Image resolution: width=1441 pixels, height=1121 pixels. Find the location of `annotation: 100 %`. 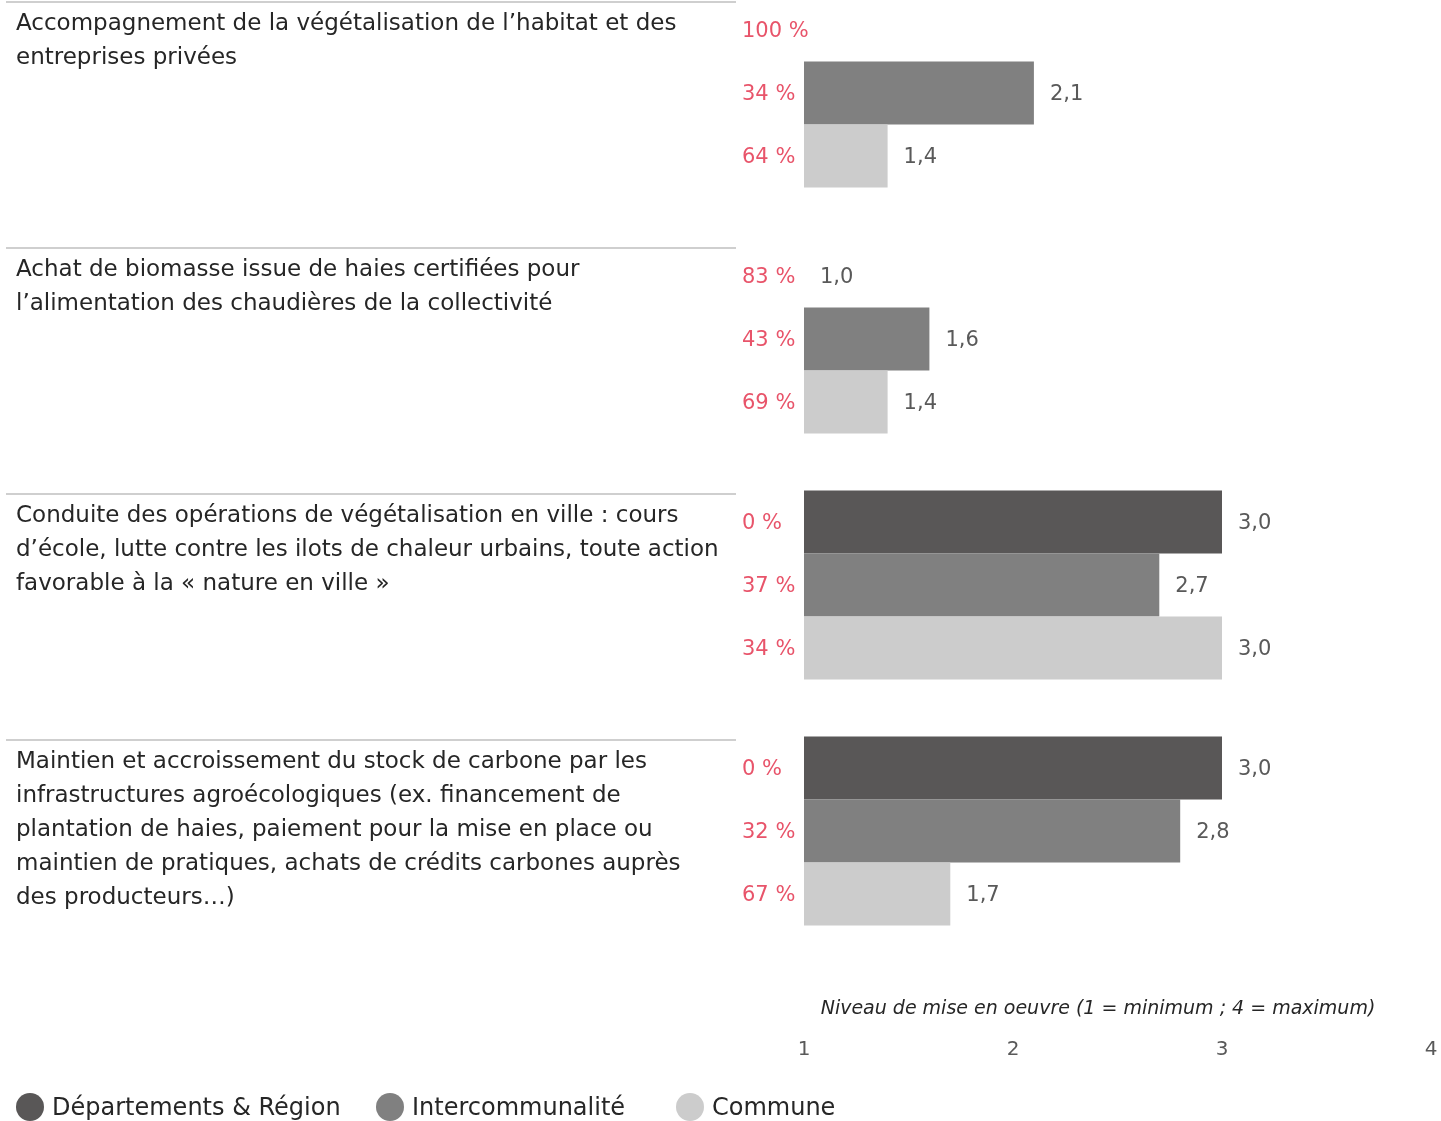

annotation: 100 % is located at coordinates (775, 30).